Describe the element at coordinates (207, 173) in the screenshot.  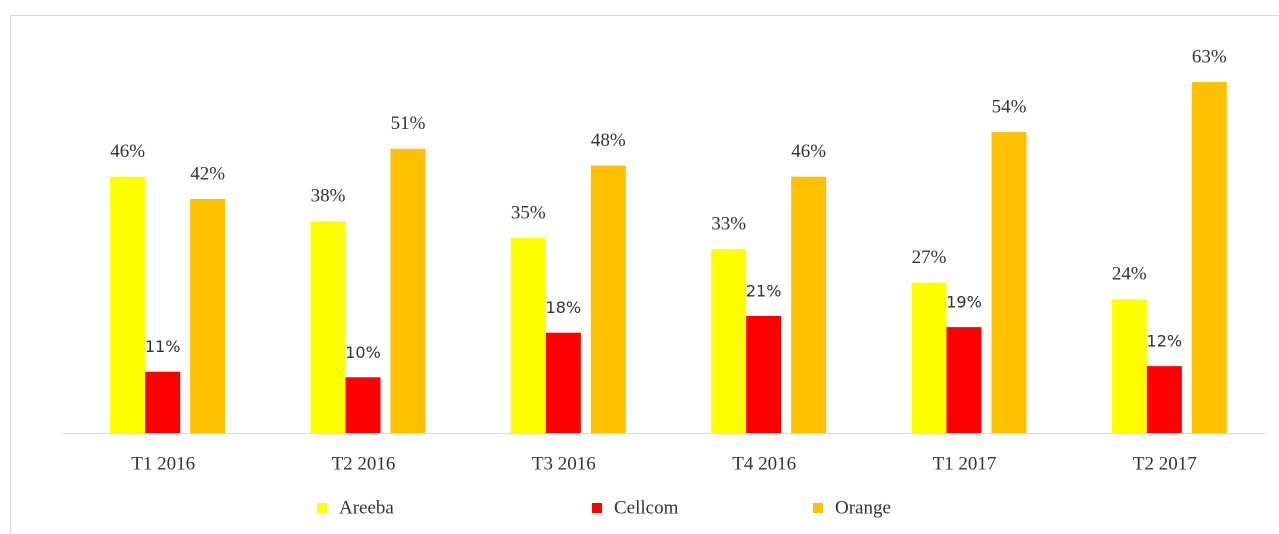
I see `value-label: 42%` at that location.